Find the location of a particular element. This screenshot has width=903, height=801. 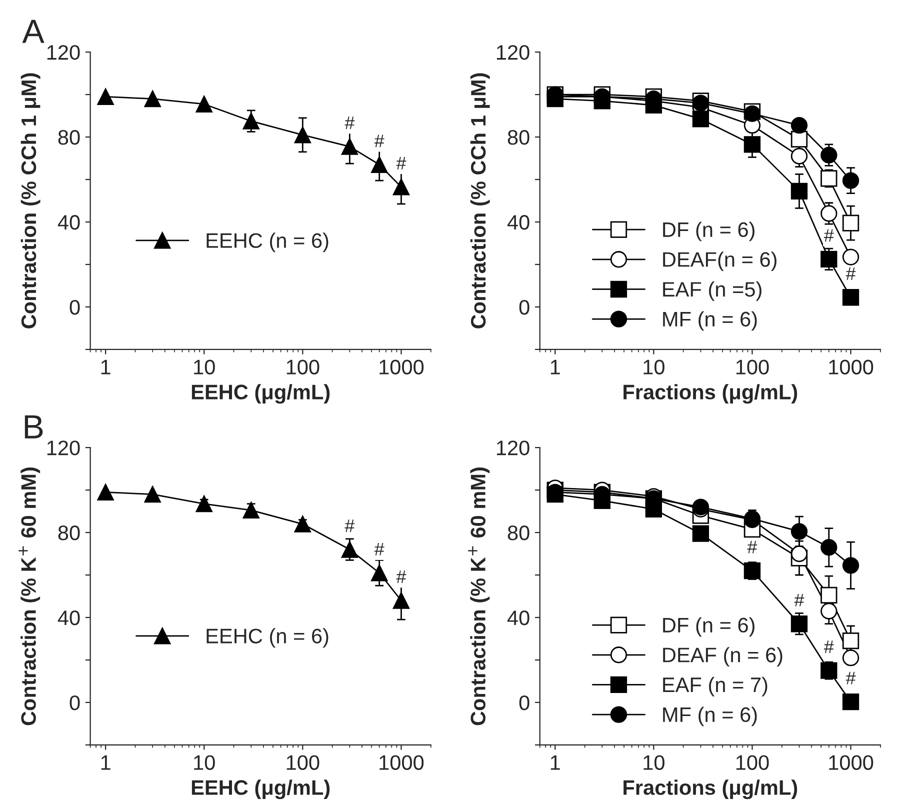

legend-label: EAF (n =5) is located at coordinates (712, 291).